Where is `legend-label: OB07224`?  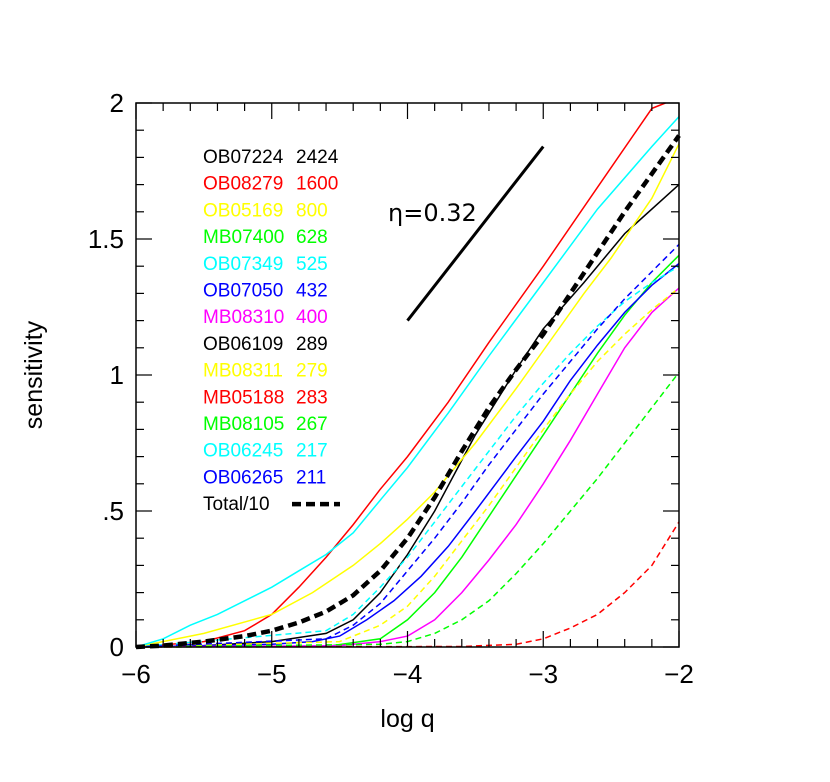
legend-label: OB07224 is located at coordinates (243, 157).